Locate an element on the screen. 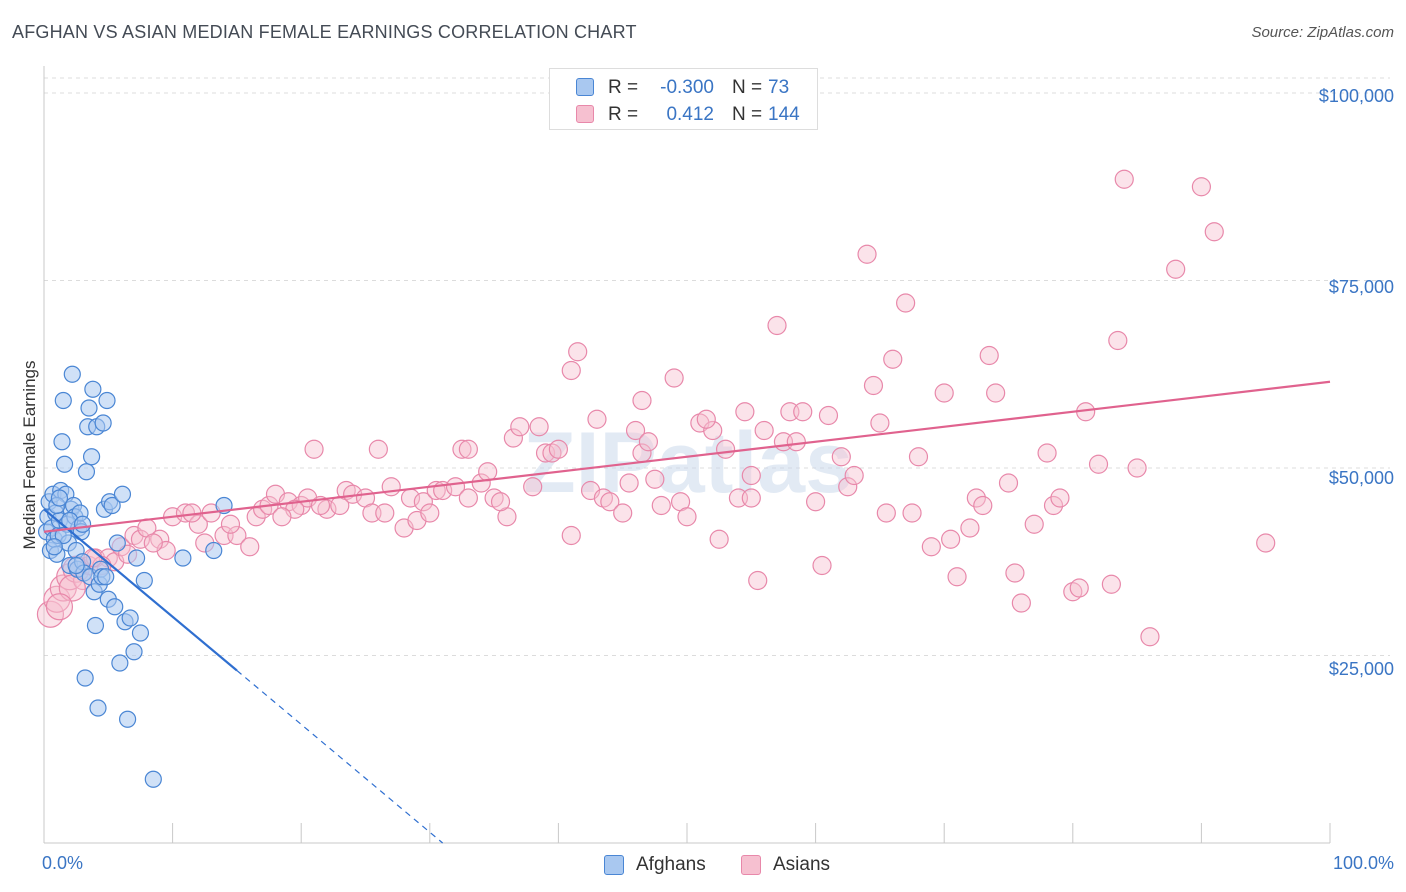 Image resolution: width=1406 pixels, height=892 pixels. x-tick-label-right: 100.0% is located at coordinates (1363, 863).